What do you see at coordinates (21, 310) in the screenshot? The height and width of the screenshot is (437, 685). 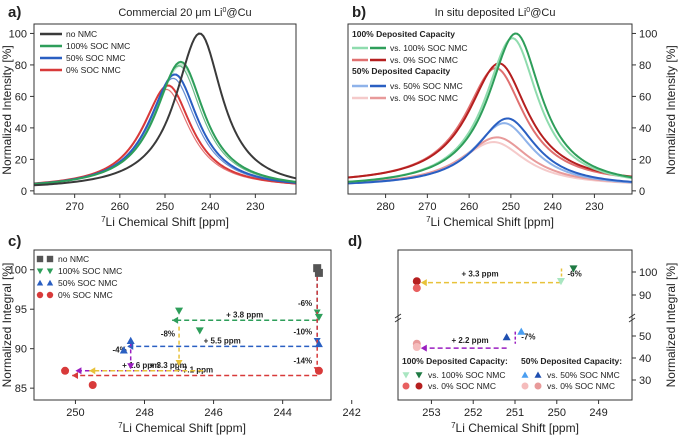 I see `panel-c-ytick-label: 95` at bounding box center [21, 310].